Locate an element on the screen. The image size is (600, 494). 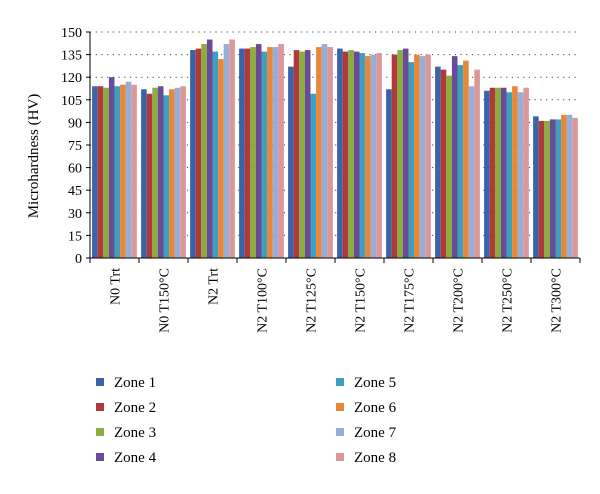
legend-label-zone-7: Zone 7 is located at coordinates (375, 433).